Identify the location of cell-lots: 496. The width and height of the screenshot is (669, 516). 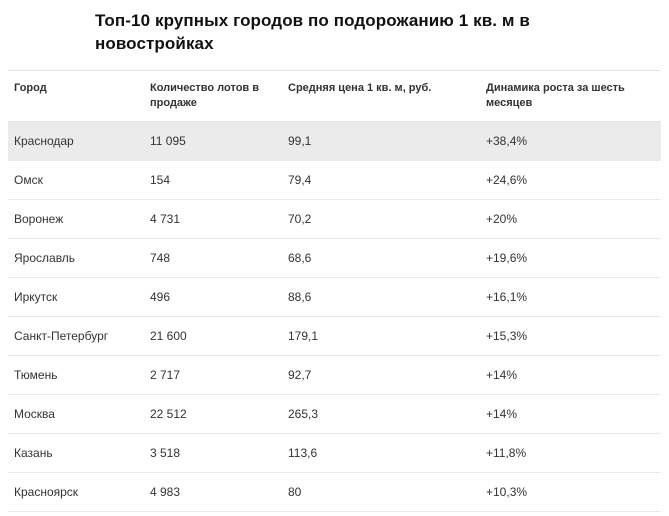
(160, 296).